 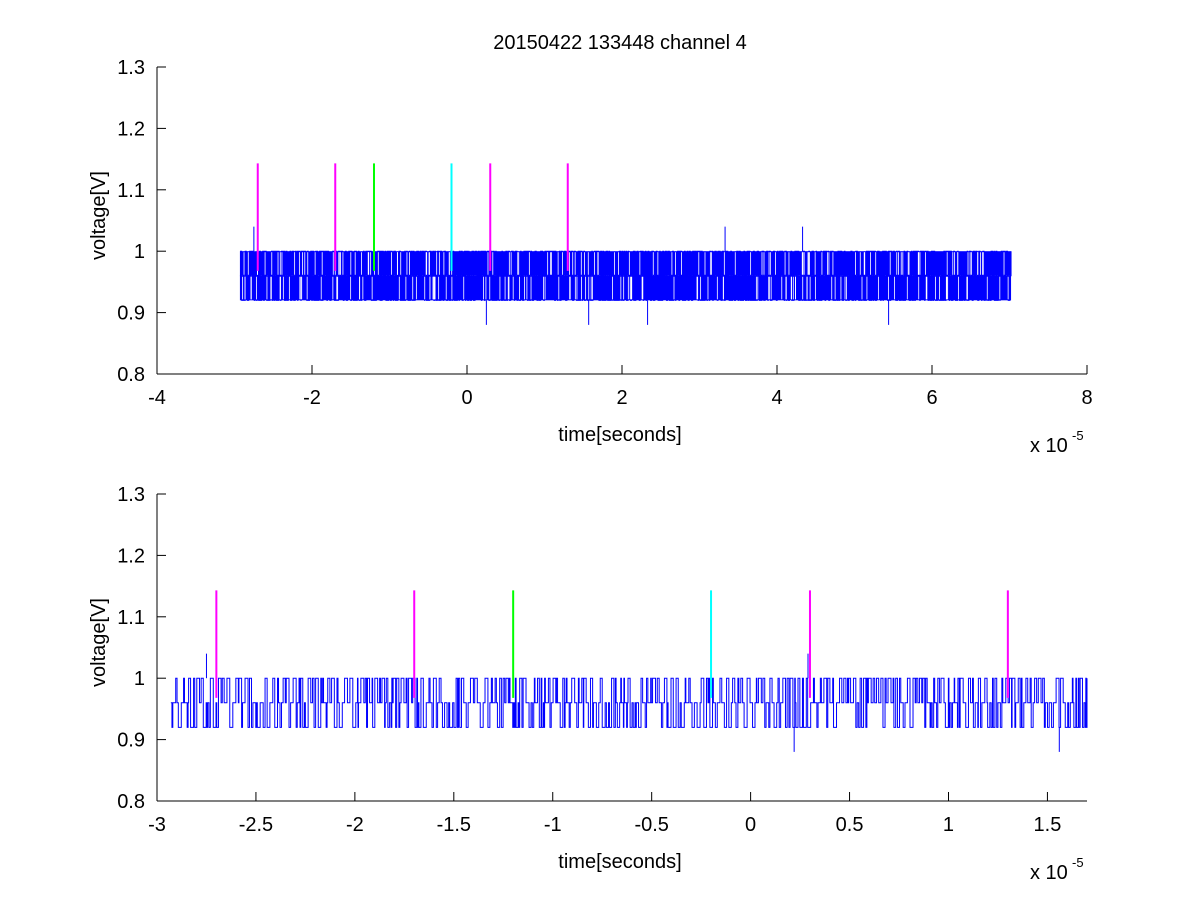 I want to click on x-tick-label: -1.5, so click(x=454, y=825).